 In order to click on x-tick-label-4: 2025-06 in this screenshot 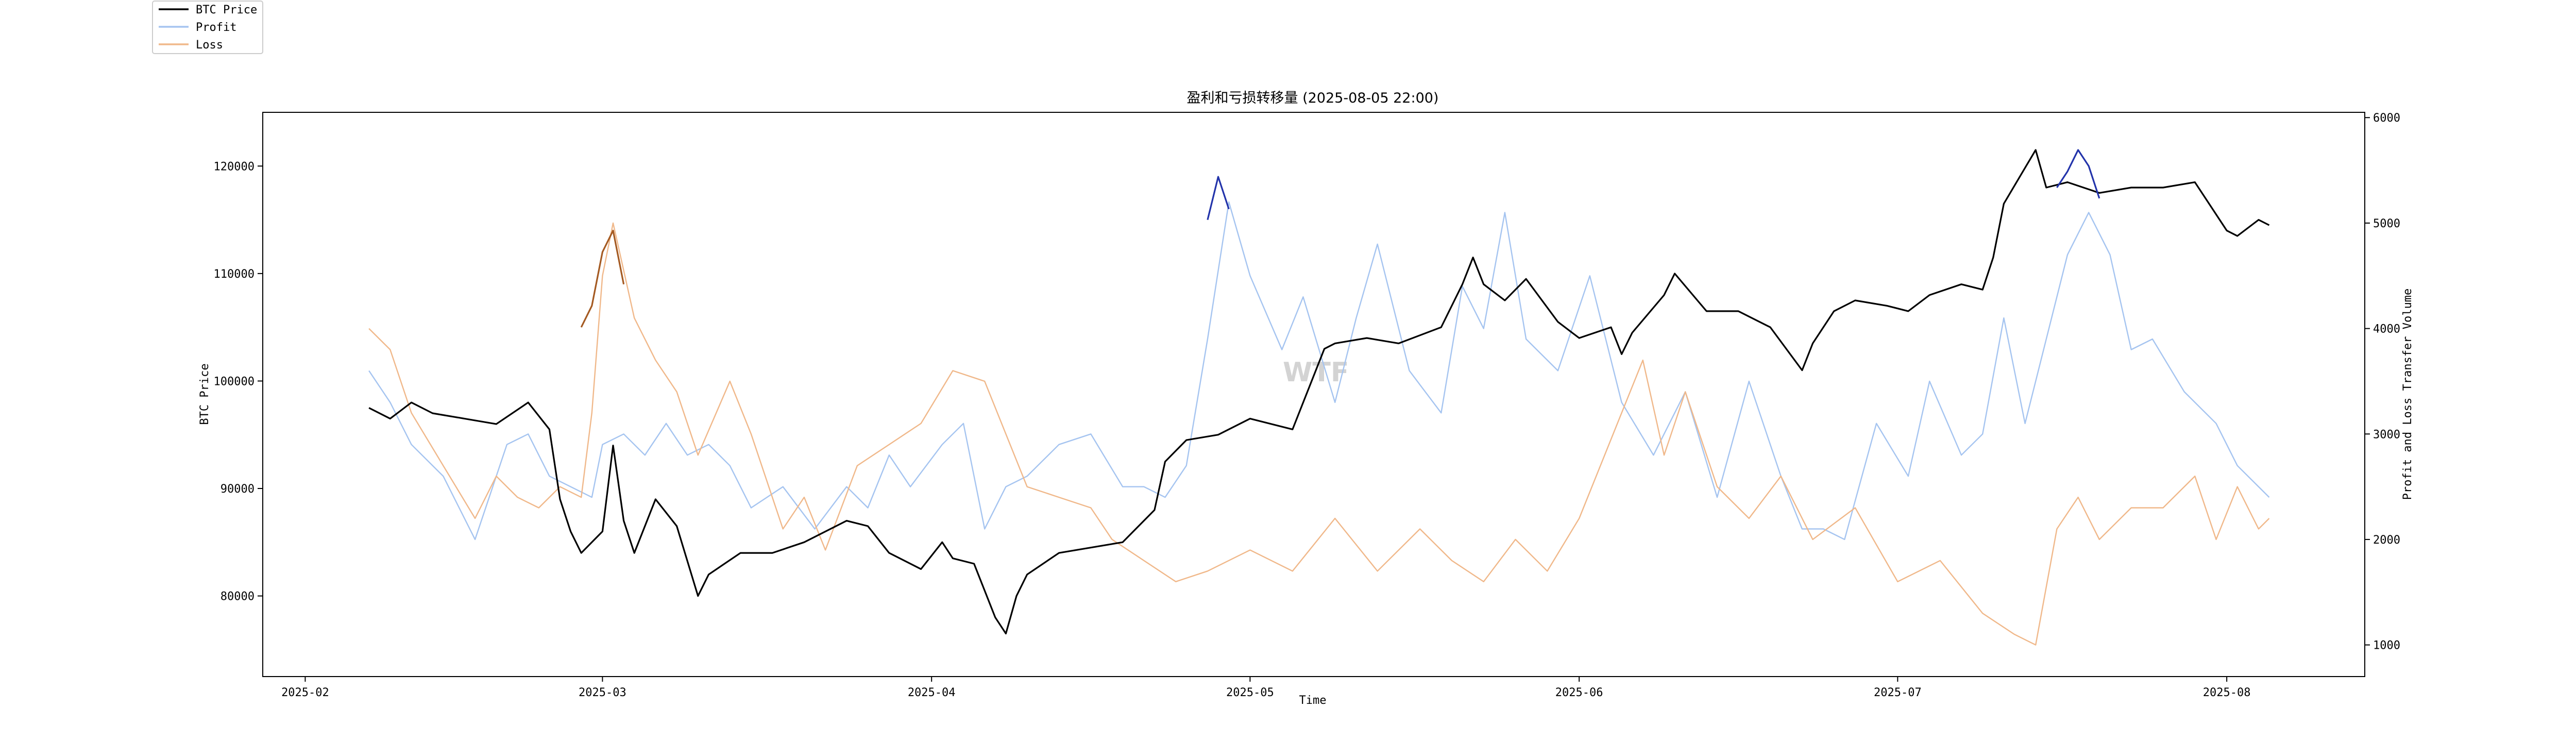, I will do `click(1579, 692)`.